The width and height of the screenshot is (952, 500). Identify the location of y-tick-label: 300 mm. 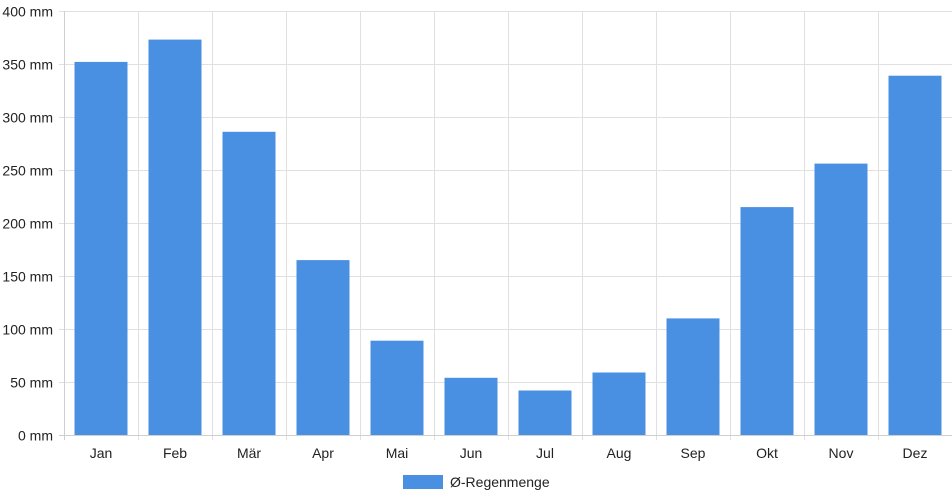
(27, 118).